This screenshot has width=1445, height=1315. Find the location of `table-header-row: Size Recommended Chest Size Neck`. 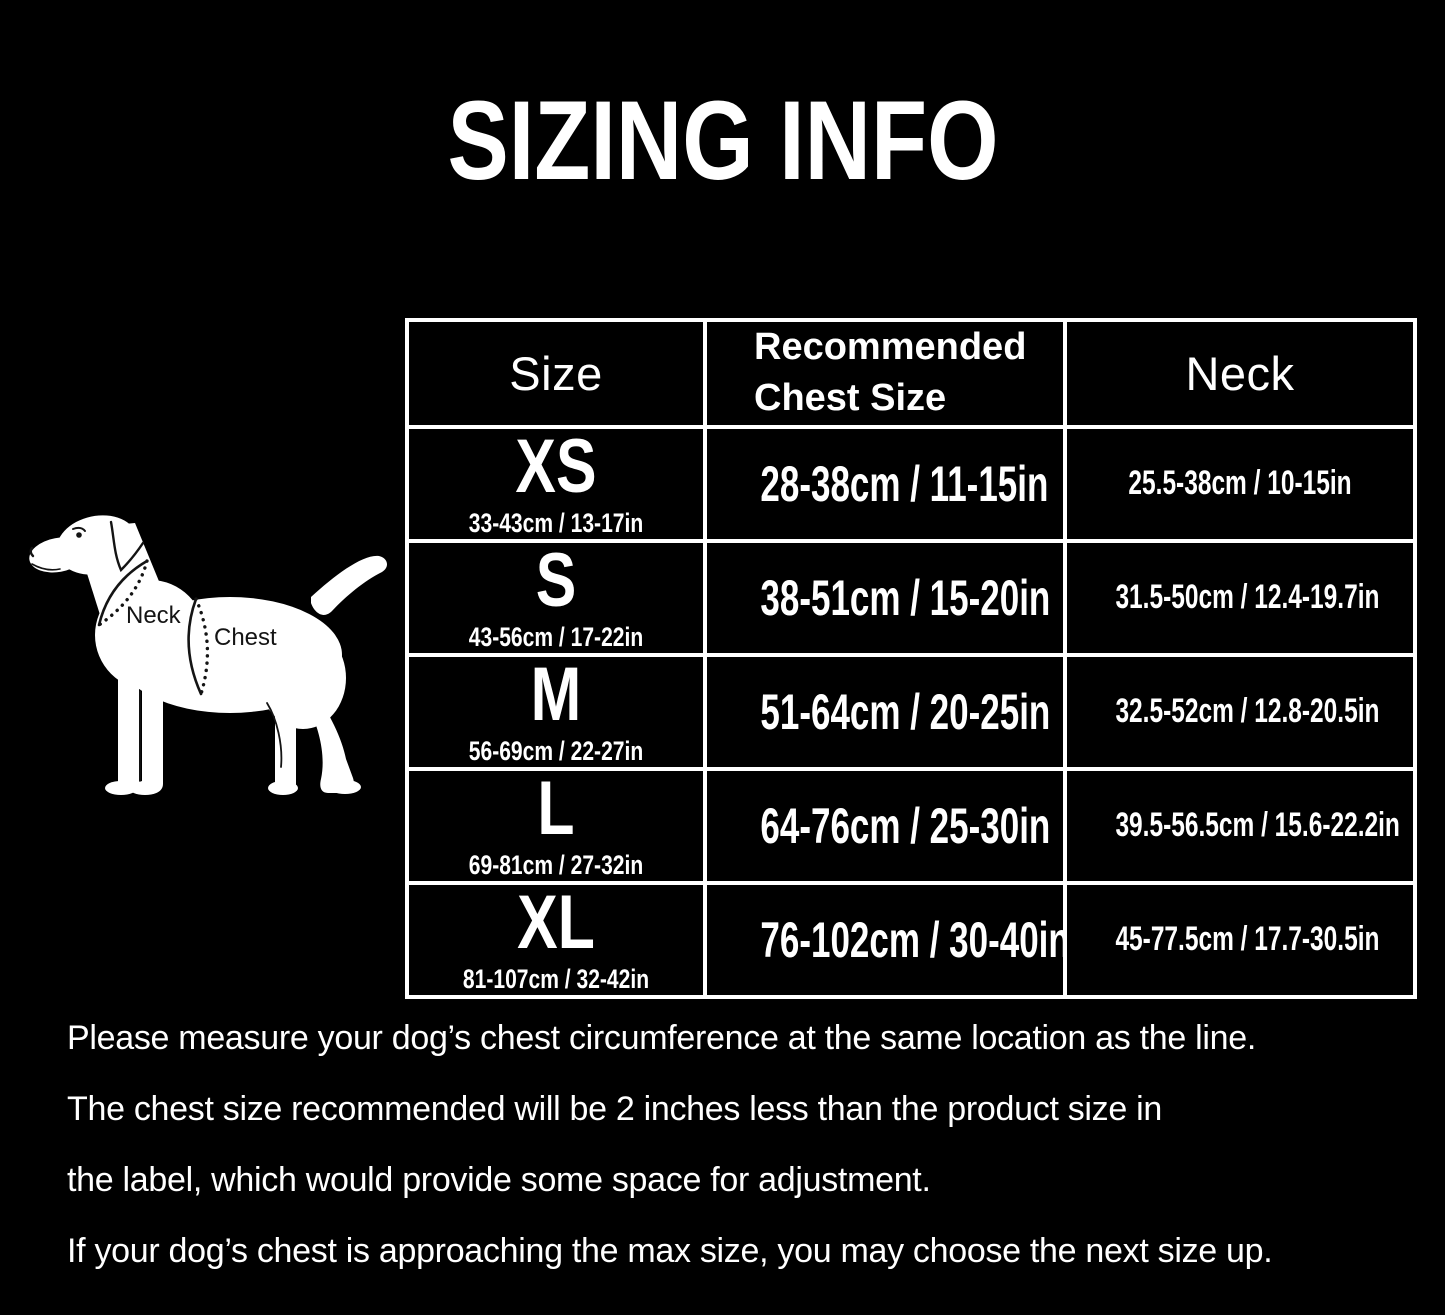

table-header-row: Size Recommended Chest Size Neck is located at coordinates (911, 373).